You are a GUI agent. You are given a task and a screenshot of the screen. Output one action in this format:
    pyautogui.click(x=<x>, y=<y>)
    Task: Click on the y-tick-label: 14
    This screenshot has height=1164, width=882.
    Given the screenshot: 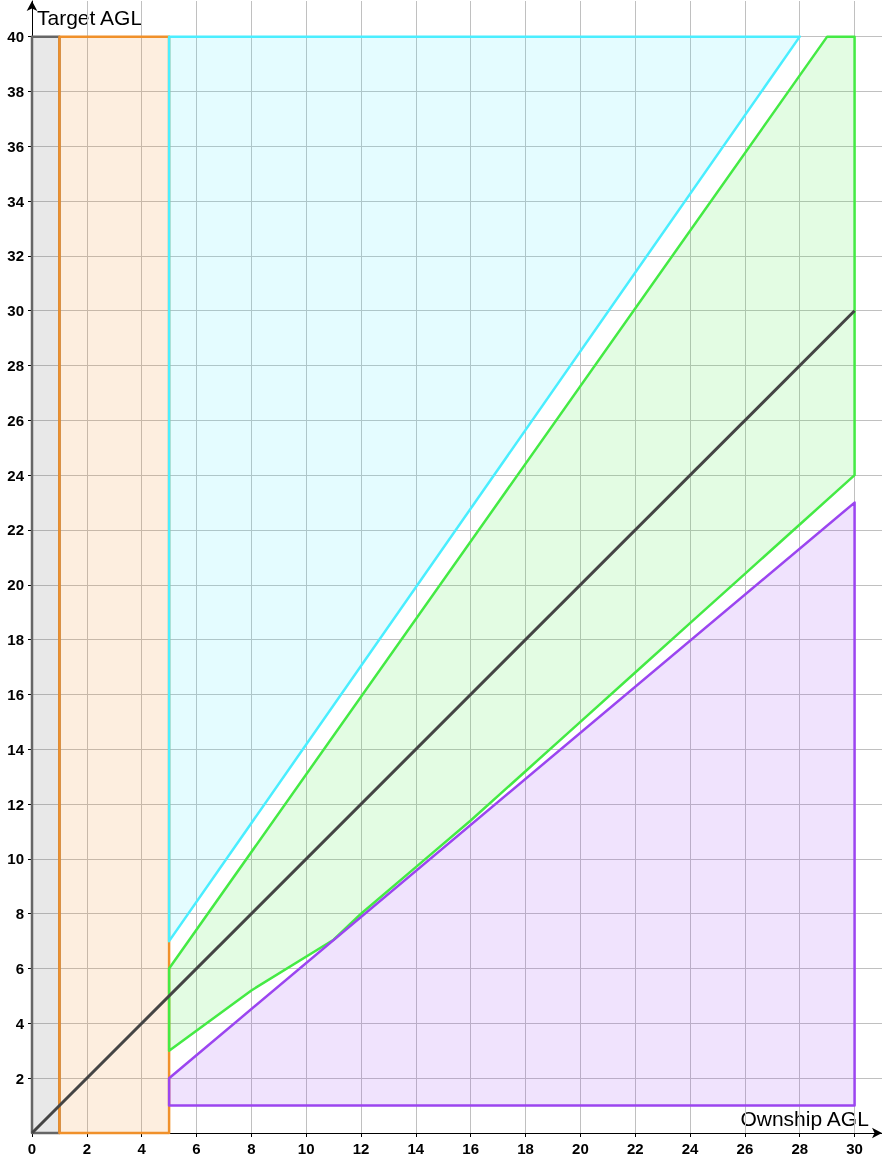 What is the action you would take?
    pyautogui.click(x=16, y=749)
    